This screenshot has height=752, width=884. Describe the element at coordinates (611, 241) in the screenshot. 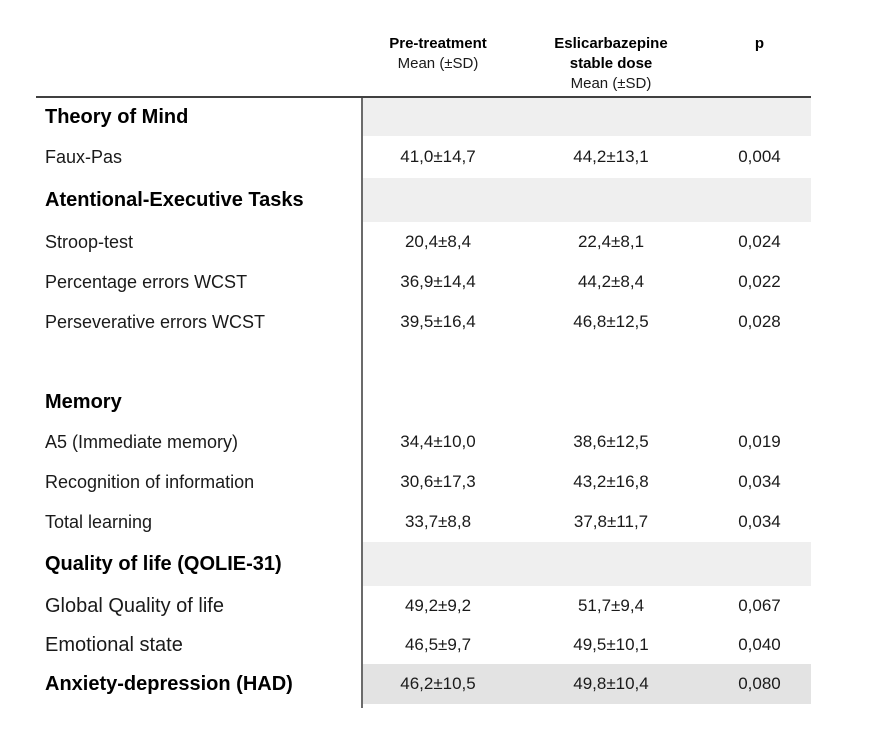

I see `cell-eslicarbazepine: 22,4±8,1` at that location.